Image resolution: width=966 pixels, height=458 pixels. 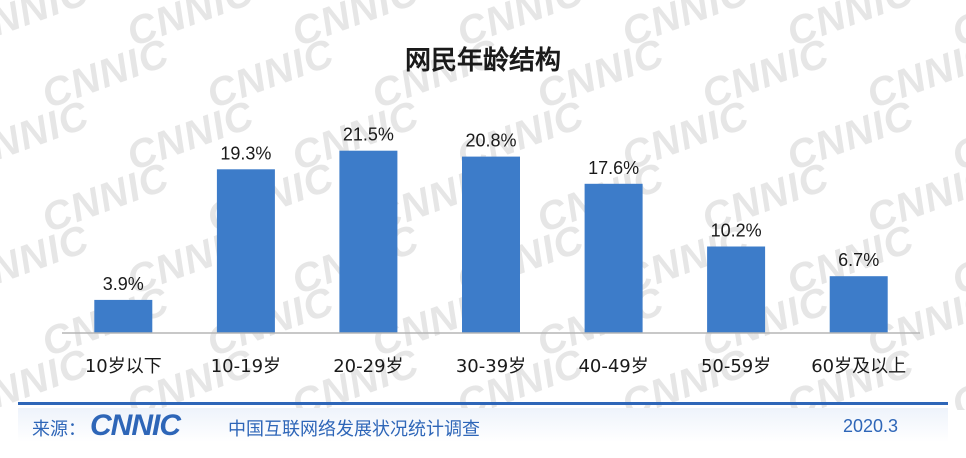 I want to click on value-label-4: 17.6%, so click(x=613, y=168).